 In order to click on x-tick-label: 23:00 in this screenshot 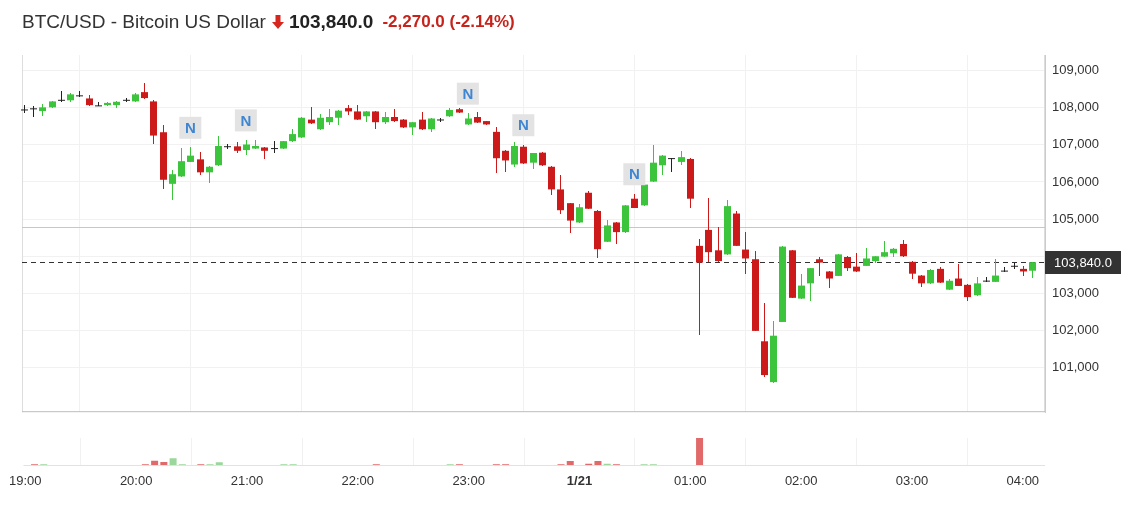, I will do `click(468, 481)`.